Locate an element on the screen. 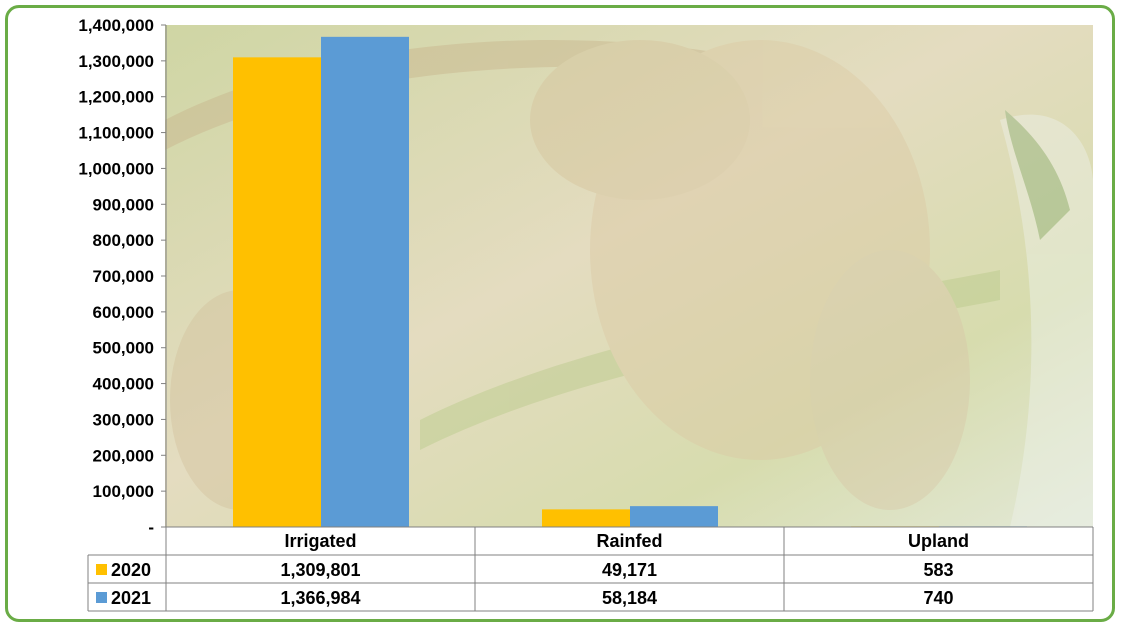 The width and height of the screenshot is (1123, 628). y-tick-label: 800,000 is located at coordinates (123, 240).